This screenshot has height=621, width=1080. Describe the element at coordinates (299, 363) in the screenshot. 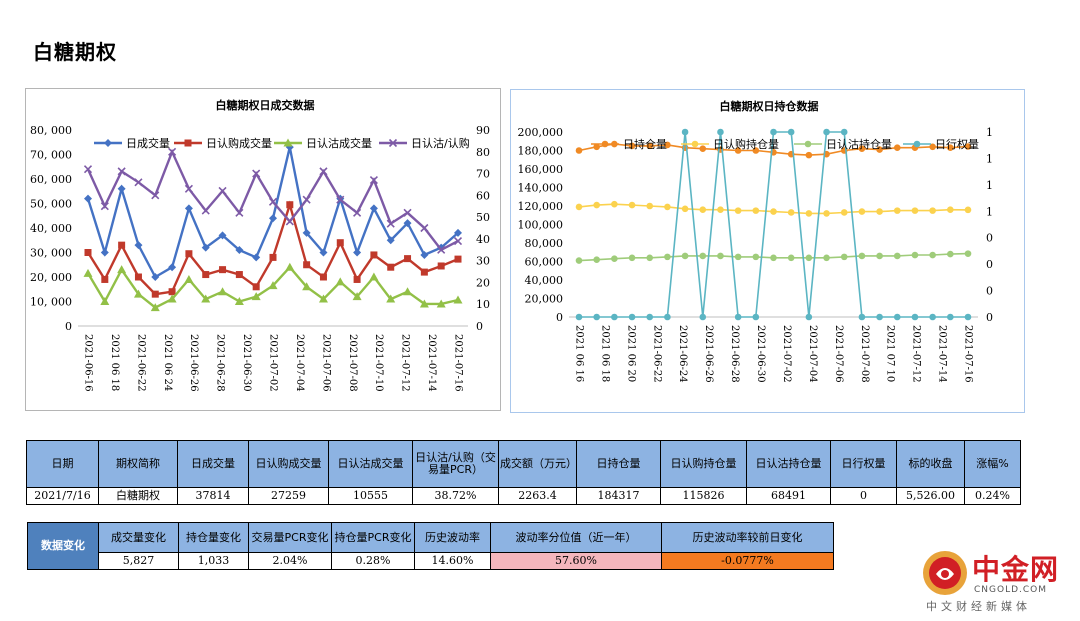

I see `x-tick-label: 2021-07-04` at that location.